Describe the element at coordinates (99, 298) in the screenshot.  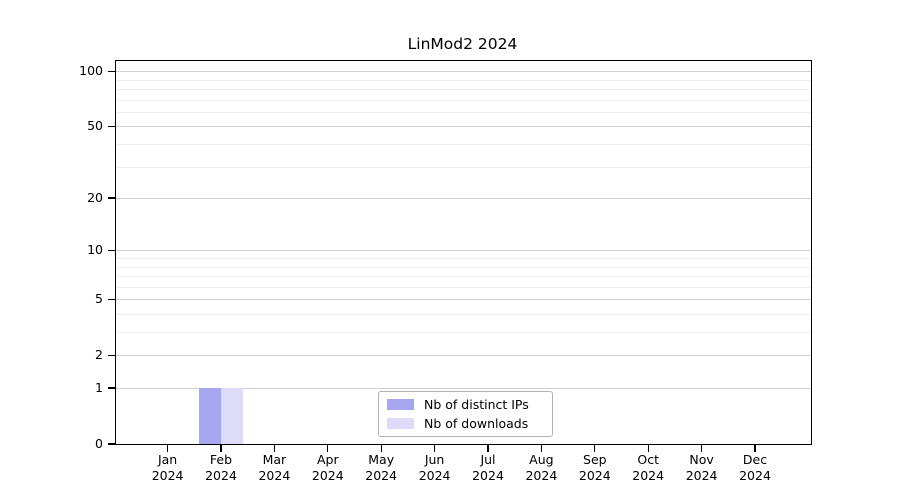
I see `y-axis-tick-label: 5` at that location.